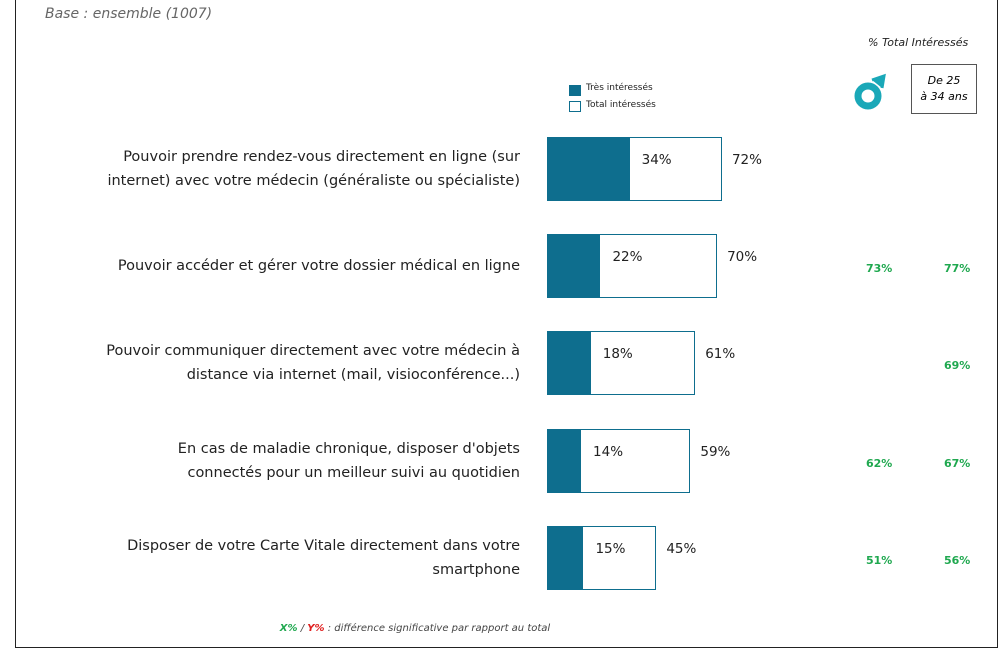 The image size is (1003, 657). Describe the element at coordinates (610, 548) in the screenshot. I see `value-label: 15%` at that location.